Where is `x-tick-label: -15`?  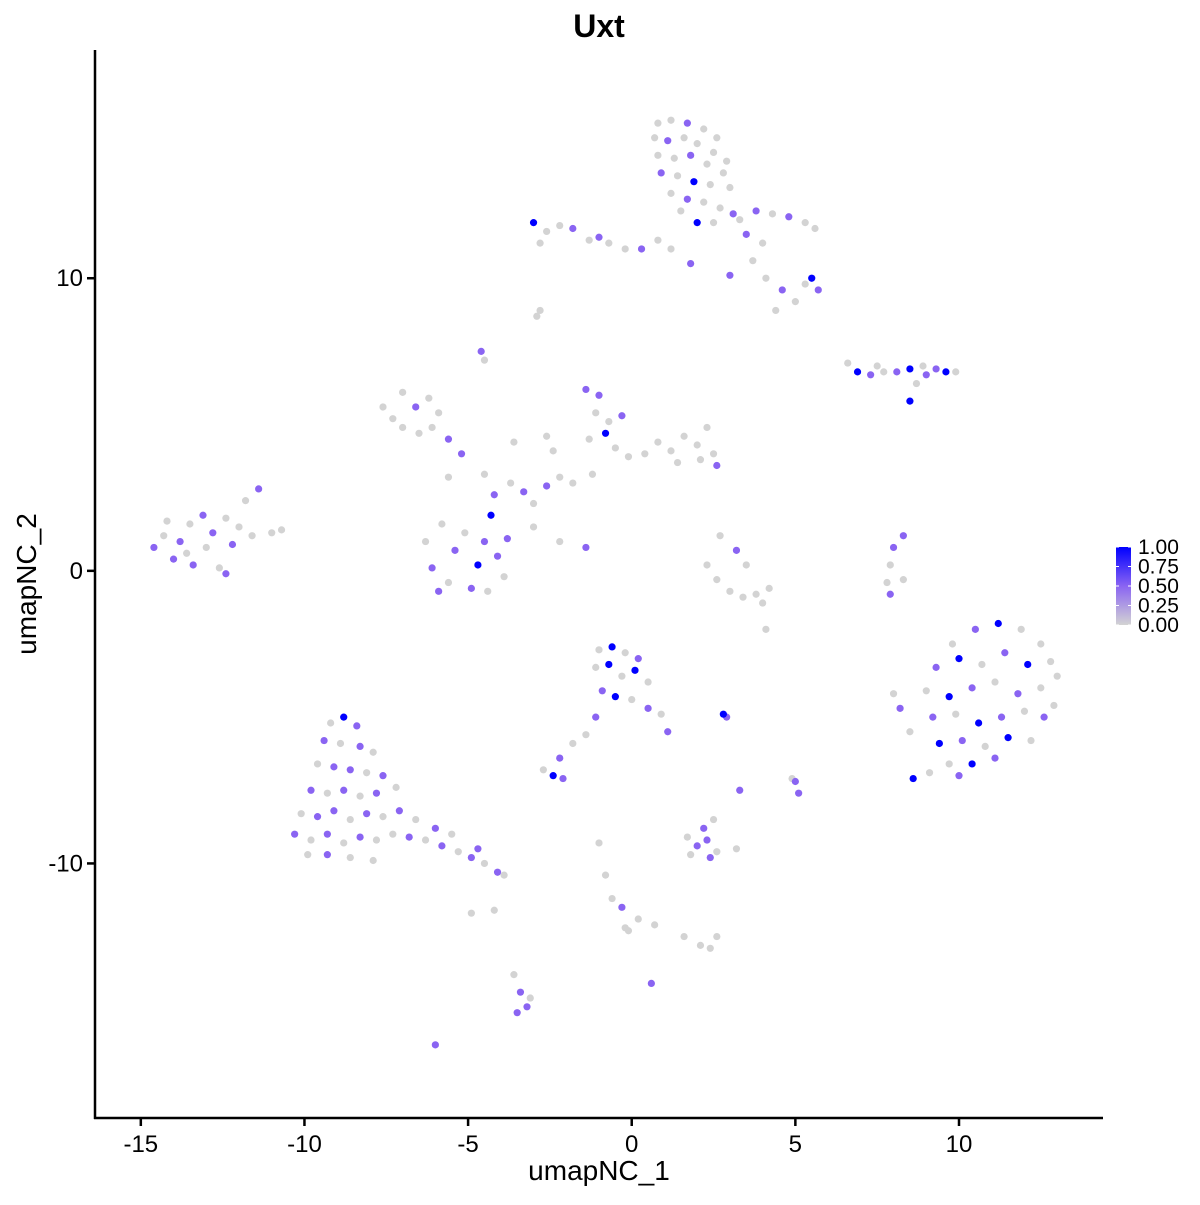
x-tick-label: -15 is located at coordinates (140, 1144).